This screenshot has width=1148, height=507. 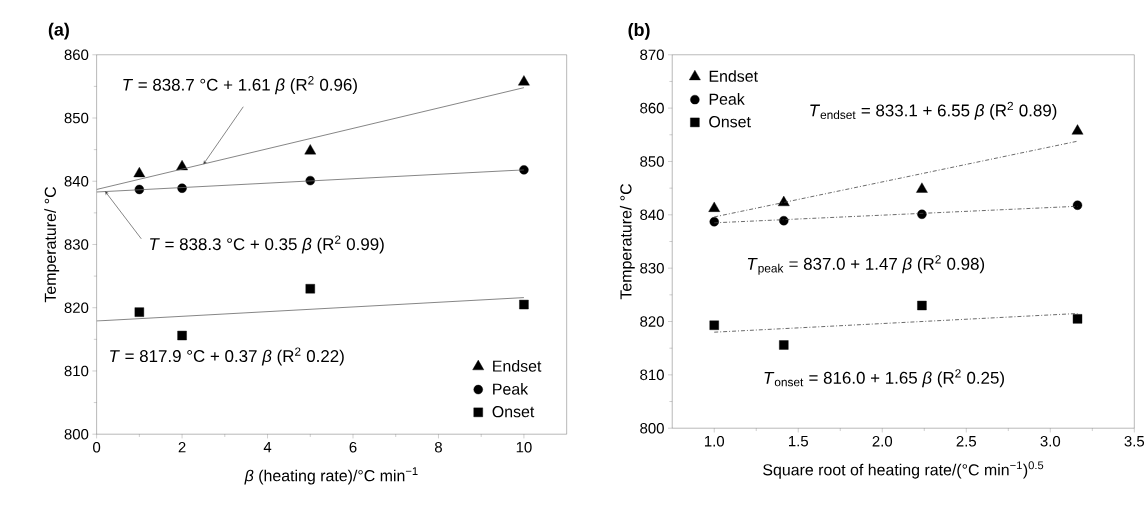 I want to click on chart-title: (b), so click(x=639, y=31).